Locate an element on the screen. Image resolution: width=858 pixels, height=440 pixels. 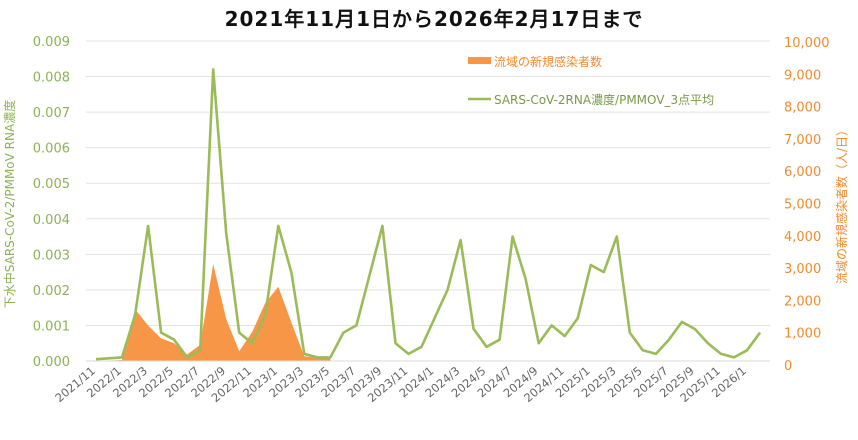
left-tick-label: 0.002 is located at coordinates (51, 291).